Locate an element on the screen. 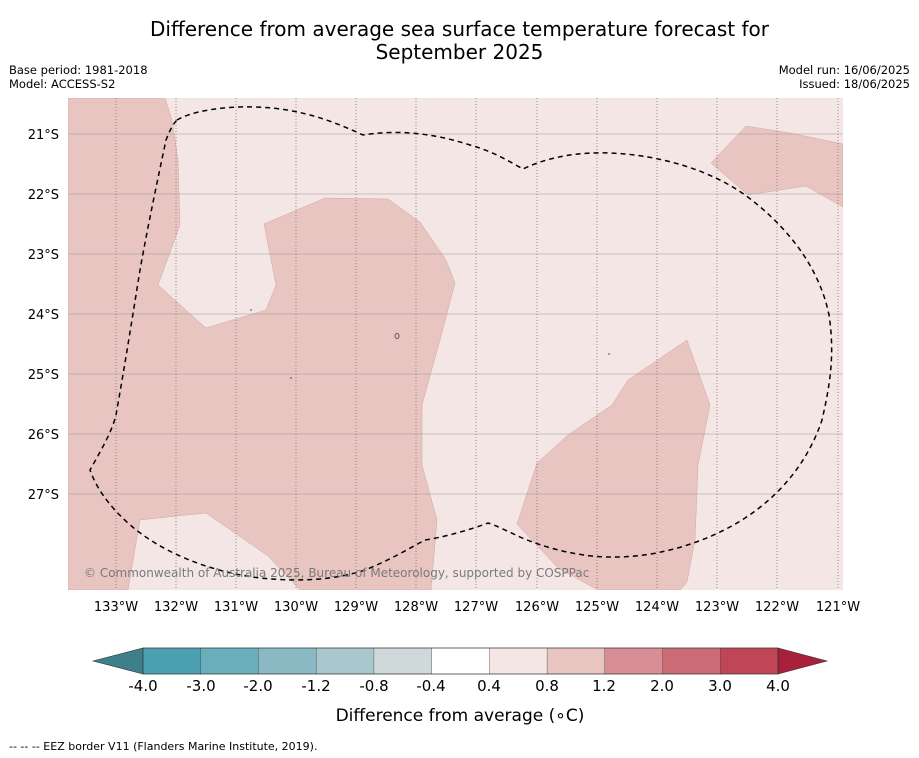 The height and width of the screenshot is (758, 919). lat-label: 23°S is located at coordinates (43, 255).